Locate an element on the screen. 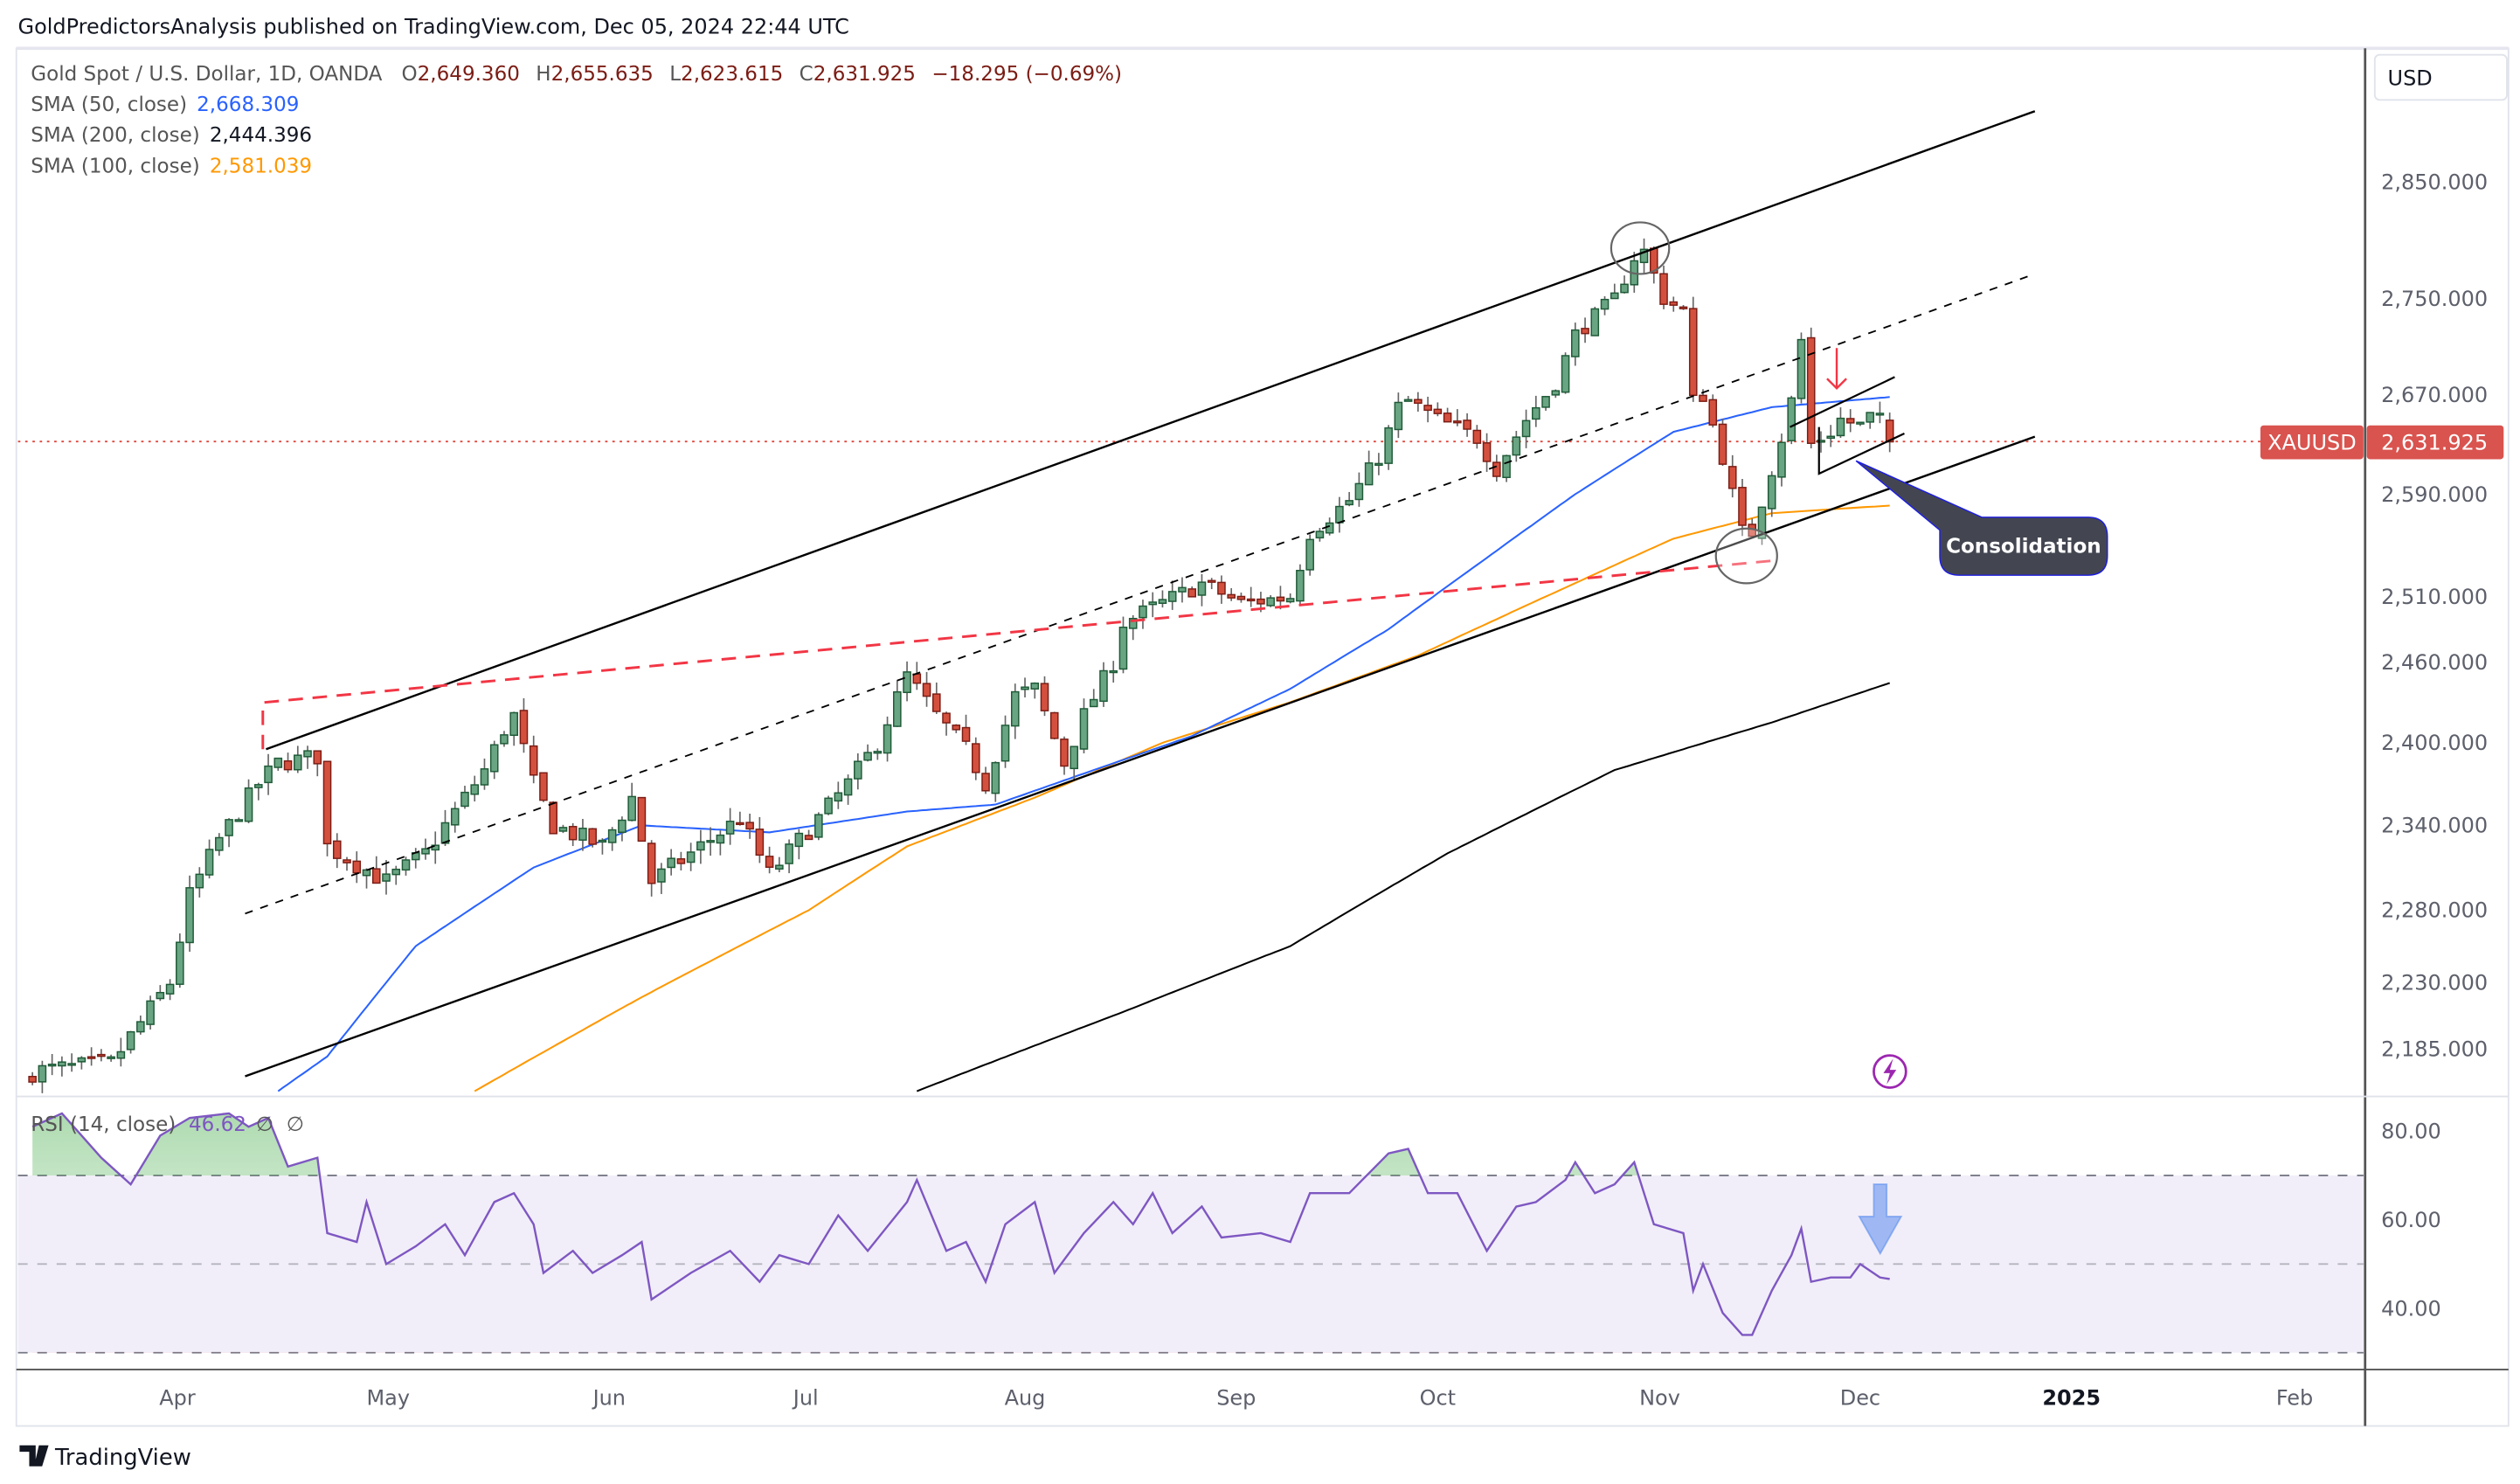  symbol-title: Gold Spot / U.S. Dollar, 1D, OANDA is located at coordinates (206, 74).